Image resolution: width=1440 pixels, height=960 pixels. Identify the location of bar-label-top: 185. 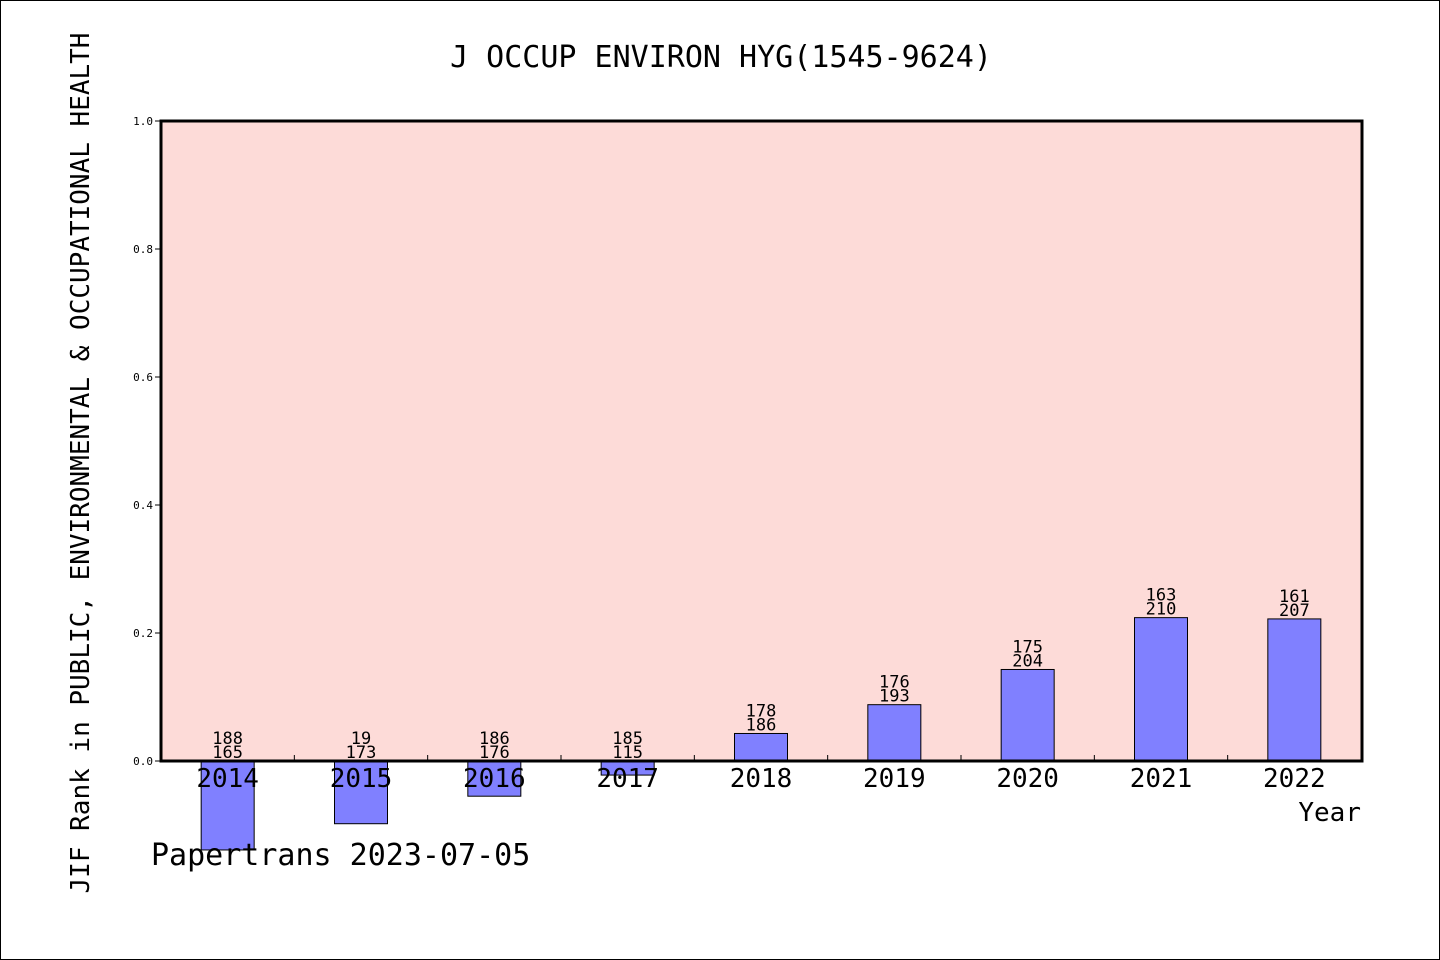
(627, 739).